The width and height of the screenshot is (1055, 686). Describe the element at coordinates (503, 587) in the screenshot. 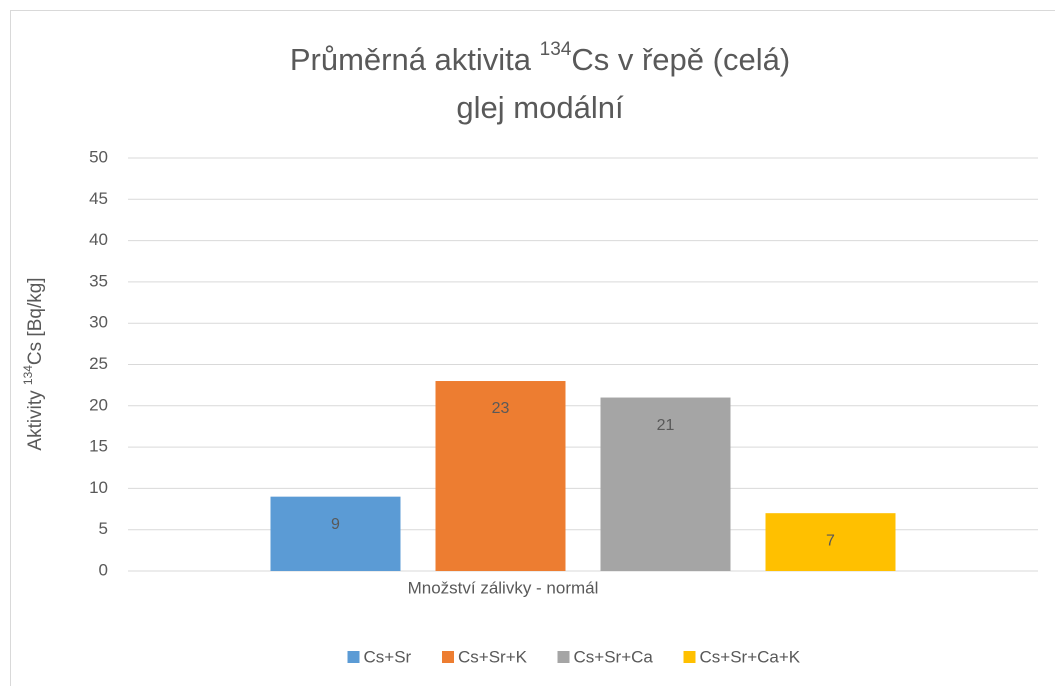

I see `x-tick-label: Množství zálivky - normál` at that location.